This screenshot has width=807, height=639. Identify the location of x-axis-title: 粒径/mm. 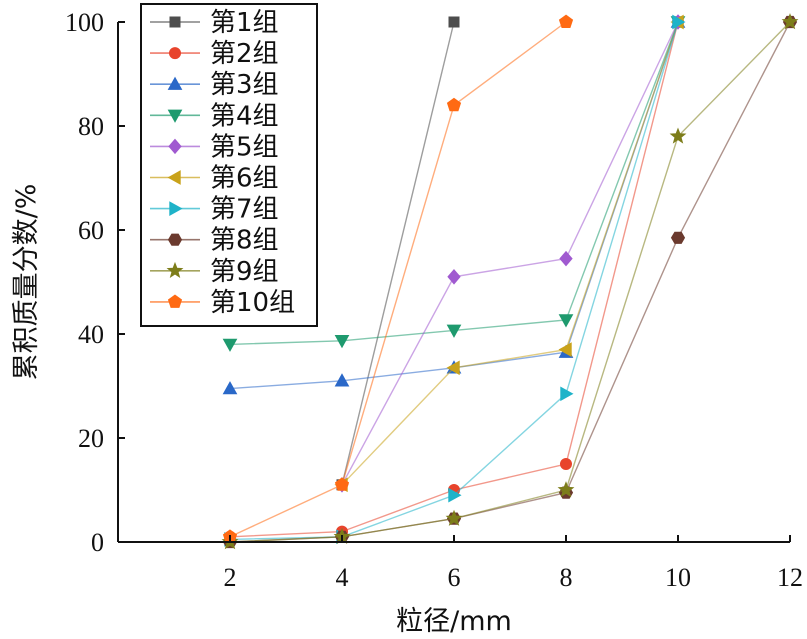
(454, 621).